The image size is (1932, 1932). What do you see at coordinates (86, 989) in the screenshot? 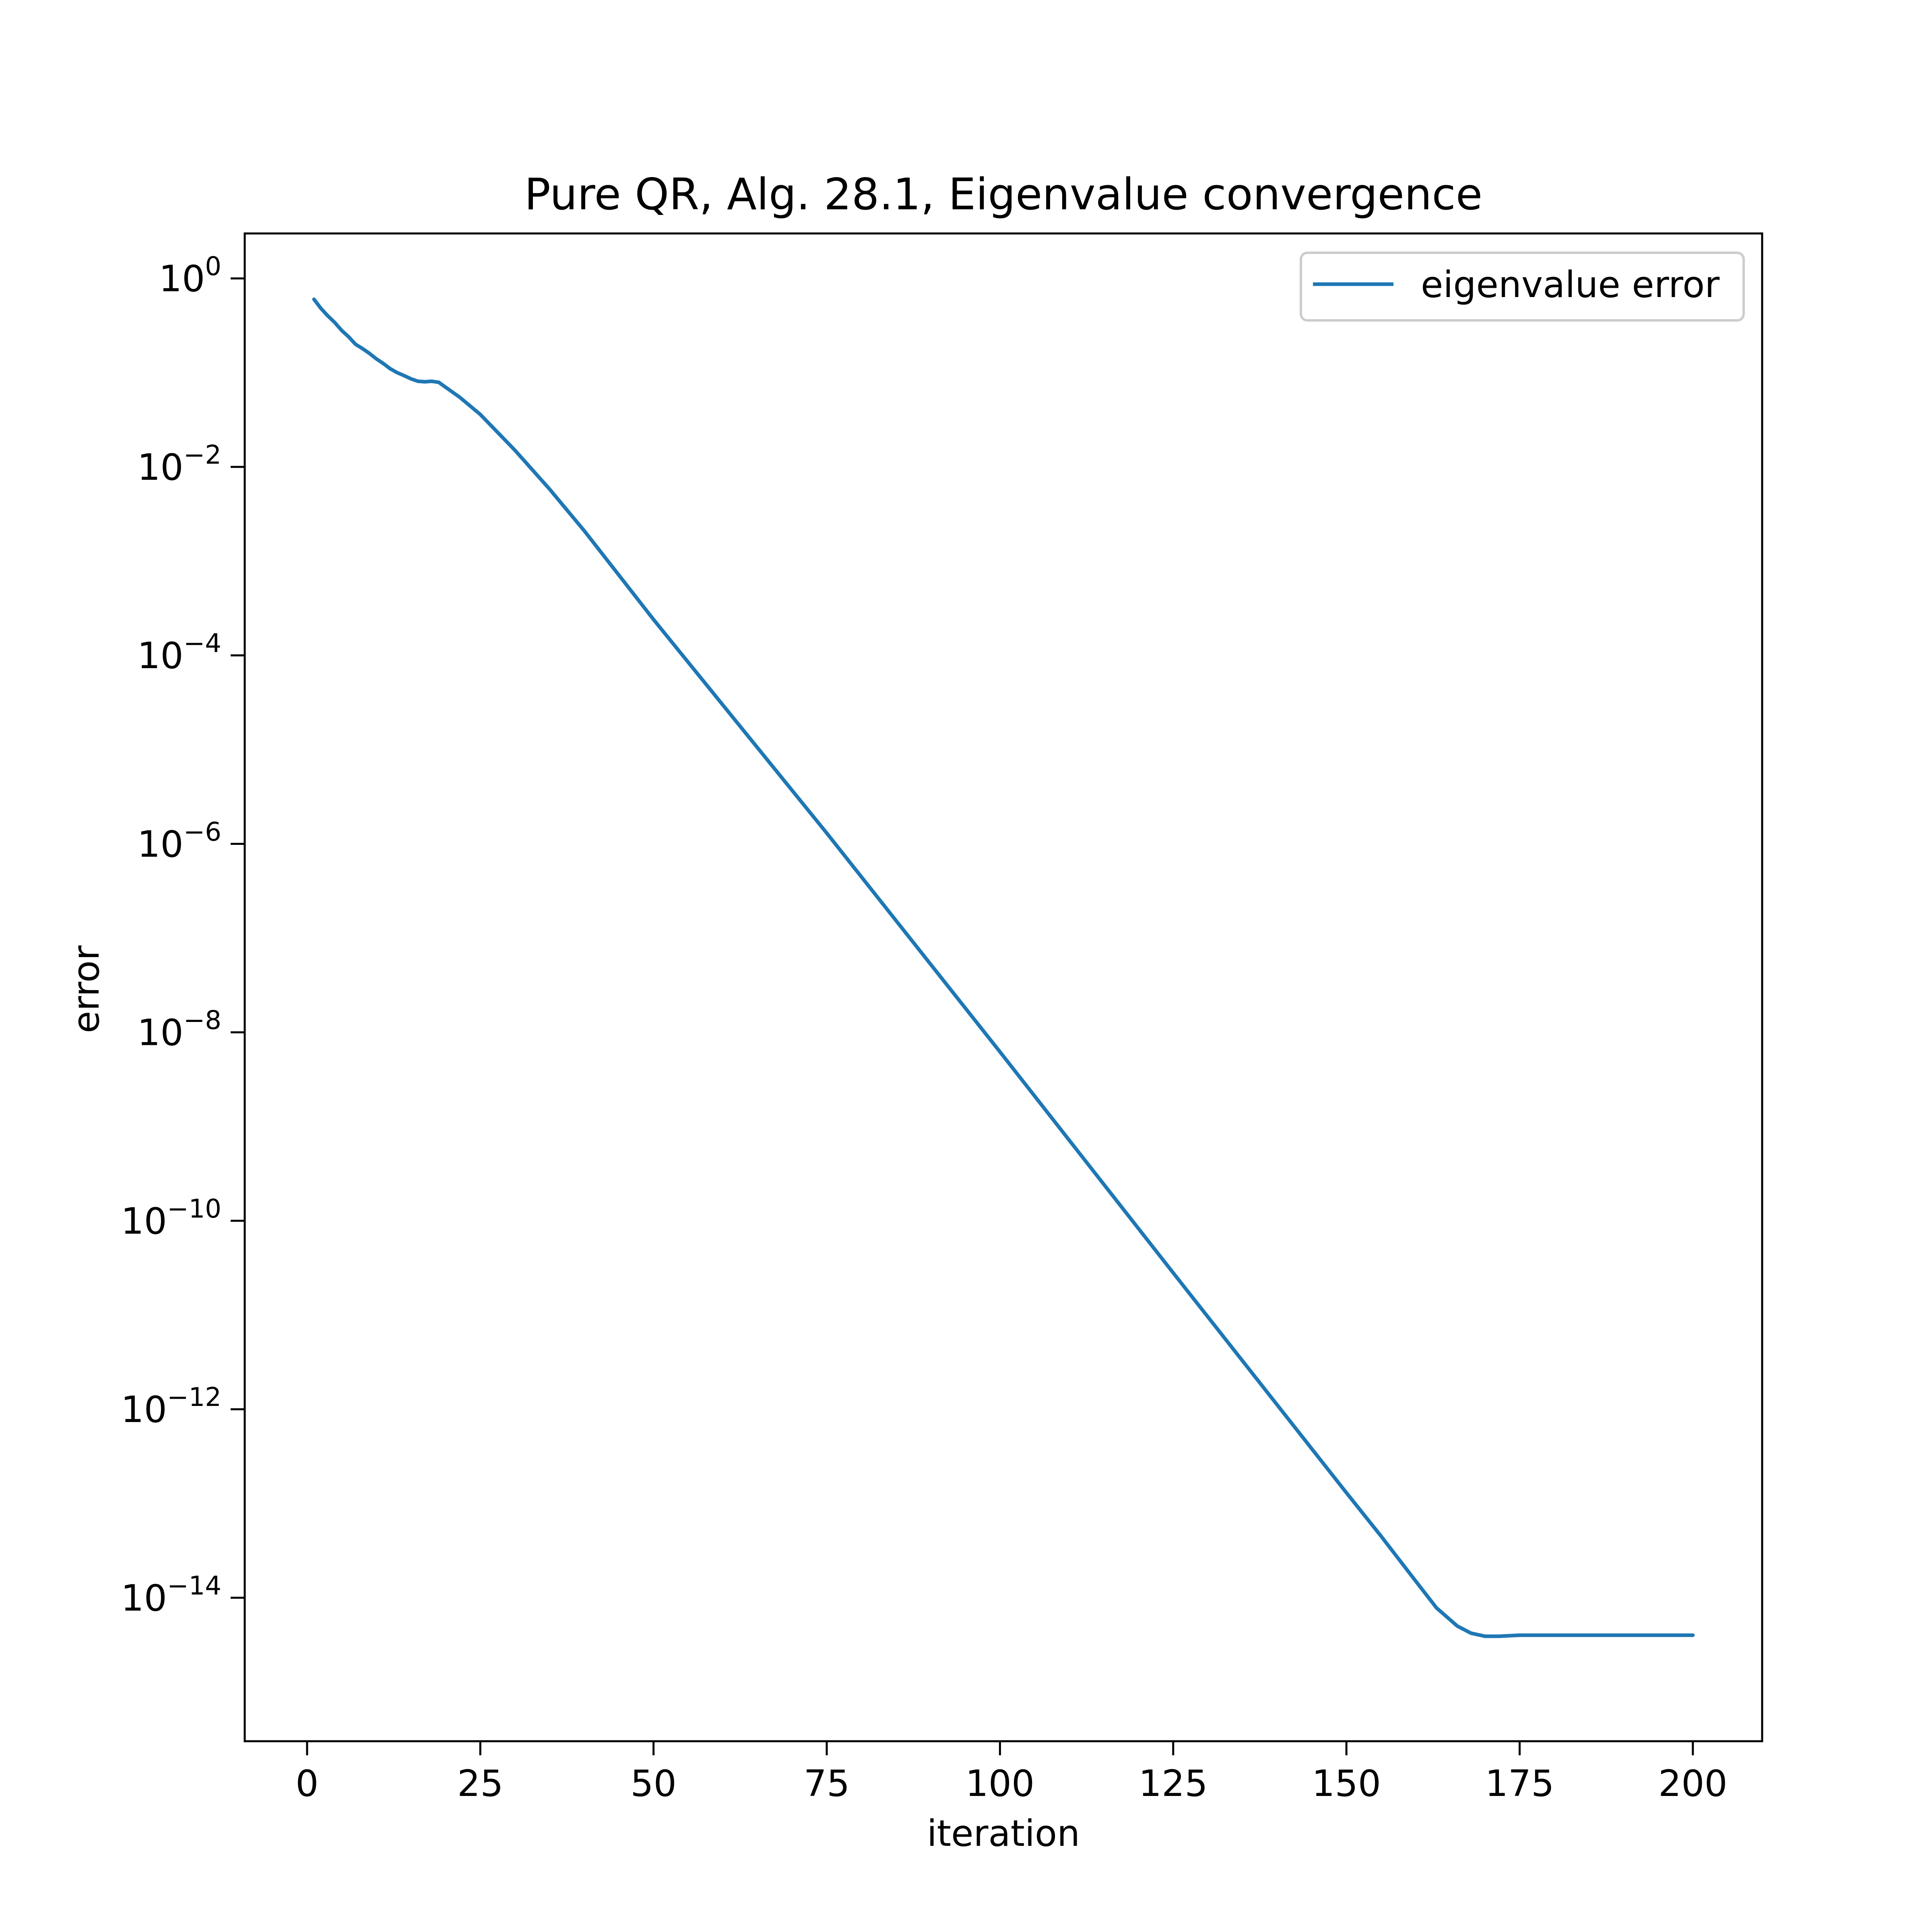
I see `y-axis-label: error` at bounding box center [86, 989].